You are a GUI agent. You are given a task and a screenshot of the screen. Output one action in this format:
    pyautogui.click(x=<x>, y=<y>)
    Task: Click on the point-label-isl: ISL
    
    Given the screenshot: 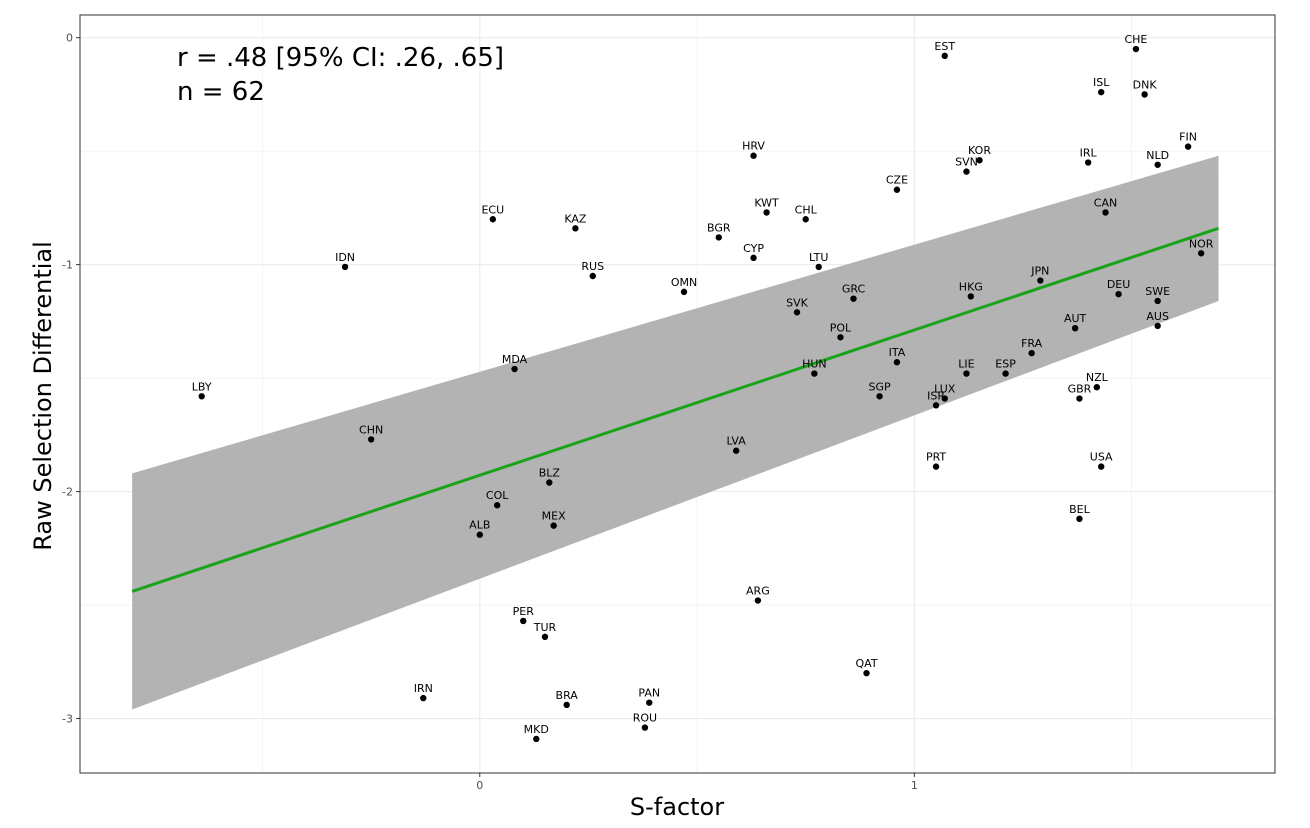 What is the action you would take?
    pyautogui.click(x=1101, y=82)
    